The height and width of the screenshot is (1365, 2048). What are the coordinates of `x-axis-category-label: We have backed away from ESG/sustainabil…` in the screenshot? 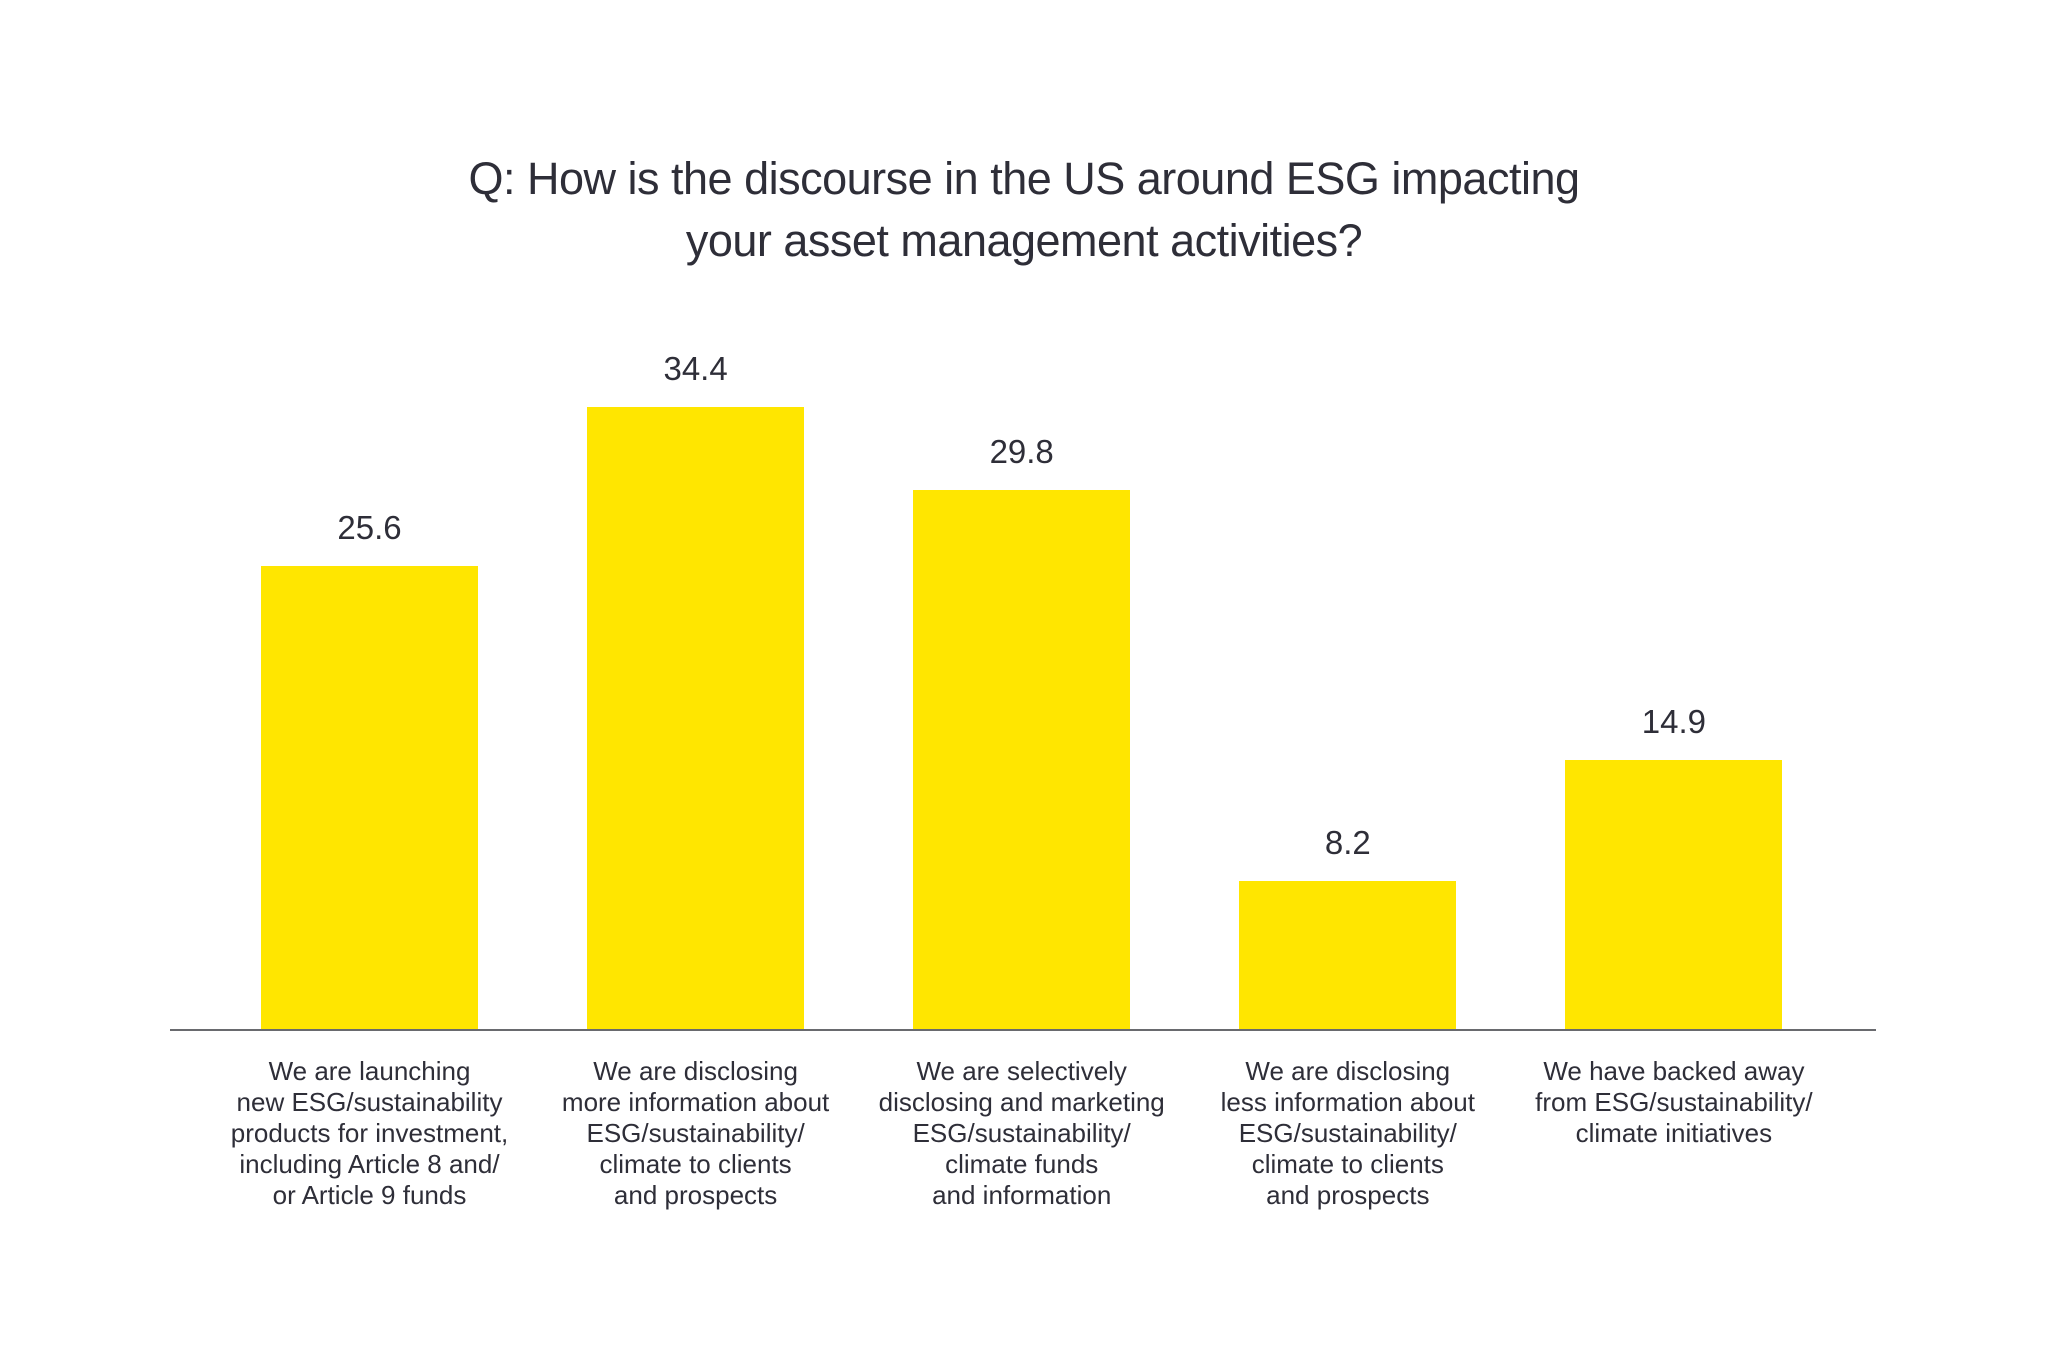 It's located at (1674, 1102).